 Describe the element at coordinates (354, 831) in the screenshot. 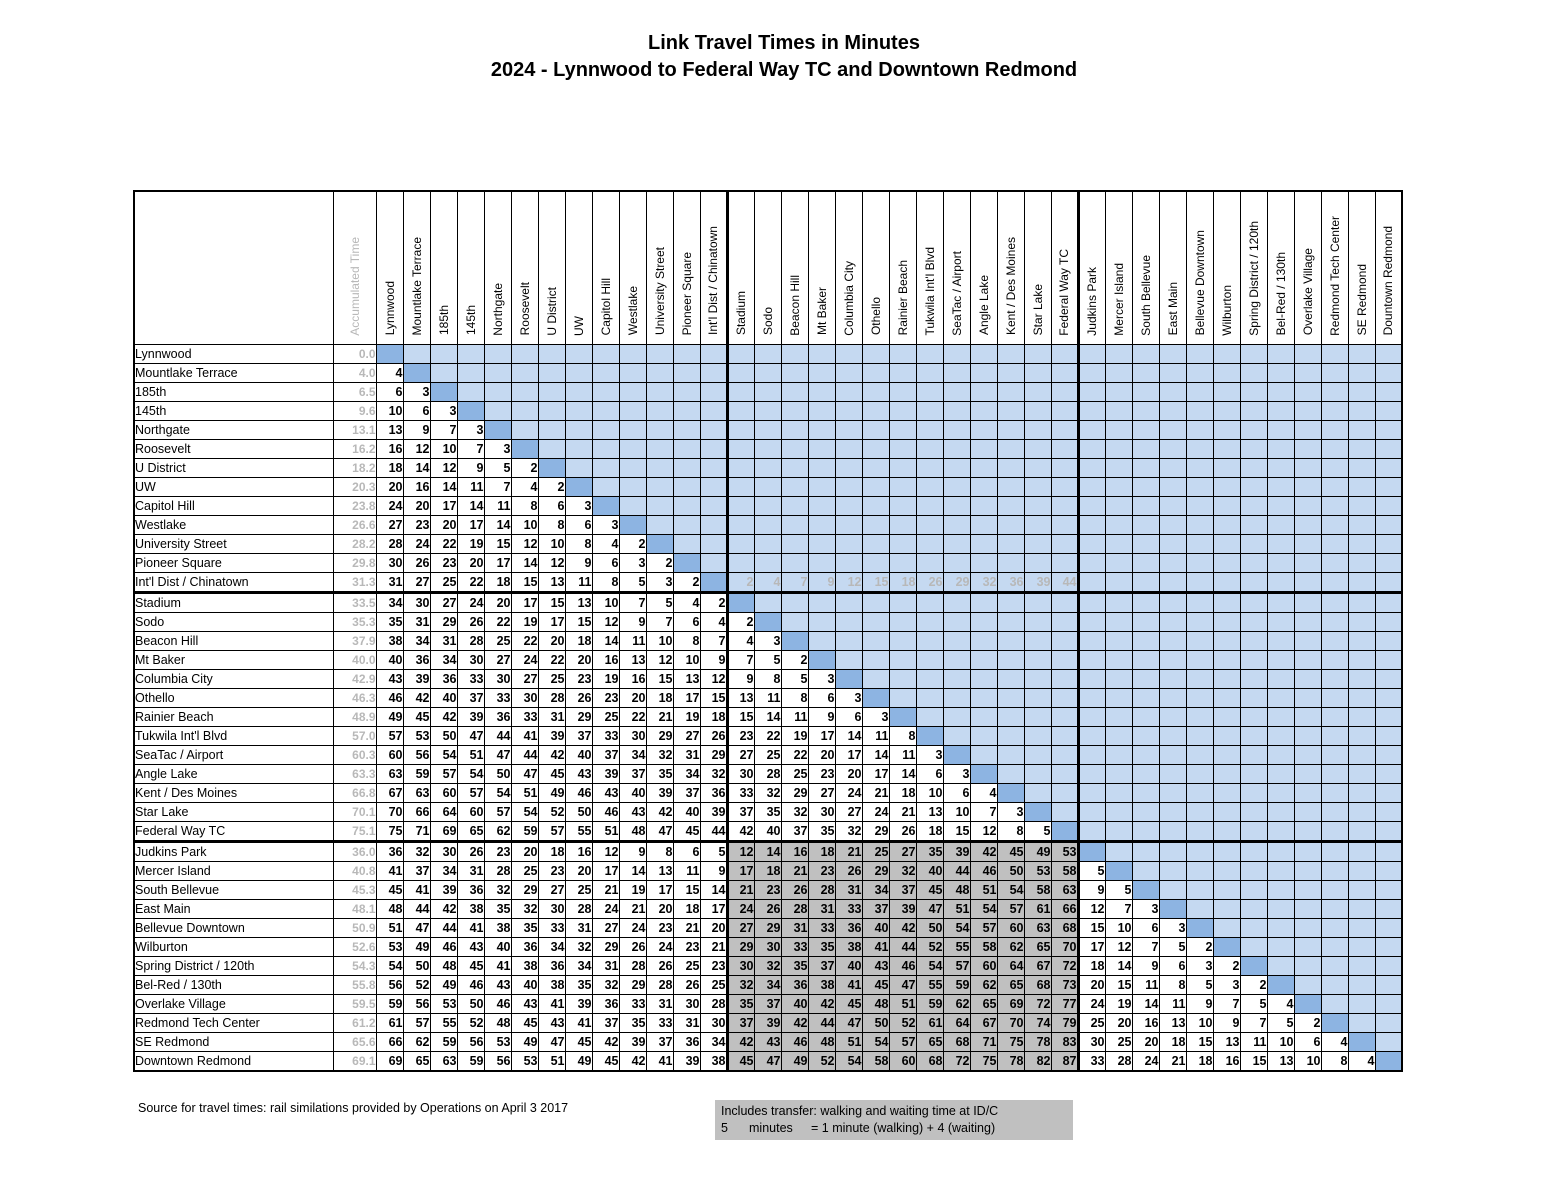

I see `accumulated-time-cell: 75.1` at that location.